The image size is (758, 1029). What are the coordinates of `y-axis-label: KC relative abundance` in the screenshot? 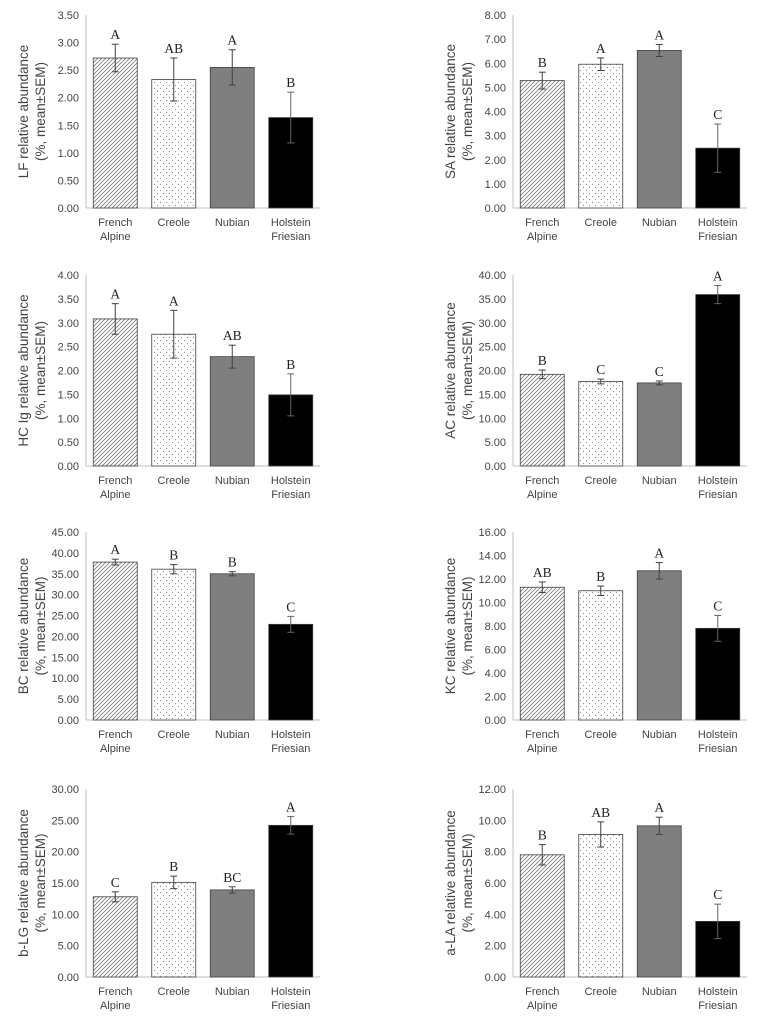 It's located at (450, 626).